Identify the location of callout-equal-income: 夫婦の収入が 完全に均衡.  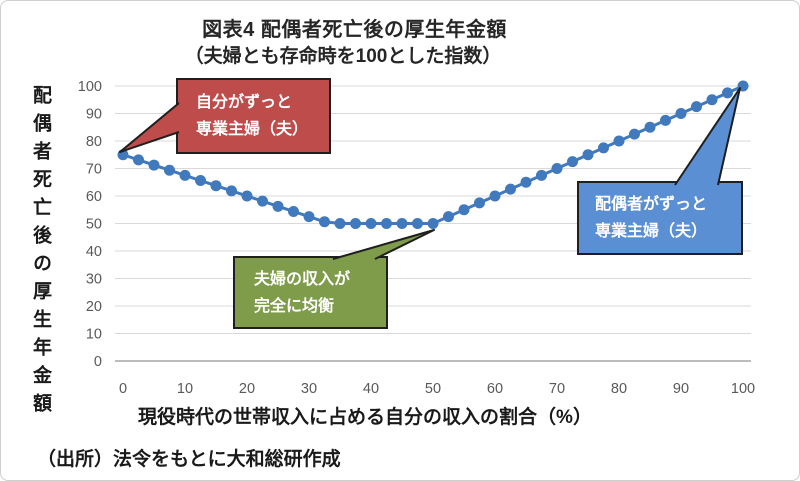
(310, 292).